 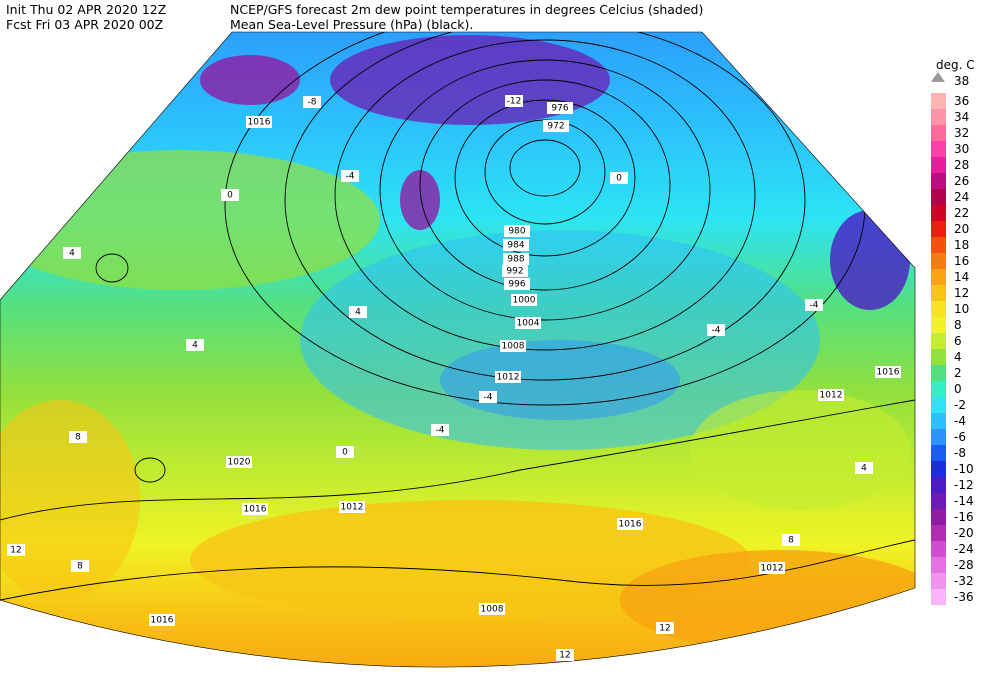 What do you see at coordinates (955, 65) in the screenshot?
I see `legend-unit: deg. C` at bounding box center [955, 65].